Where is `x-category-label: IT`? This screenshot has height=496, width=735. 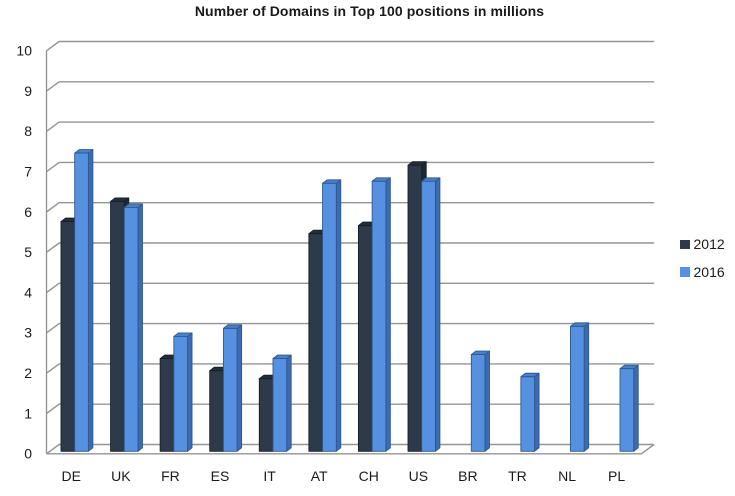 x-category-label: IT is located at coordinates (269, 476).